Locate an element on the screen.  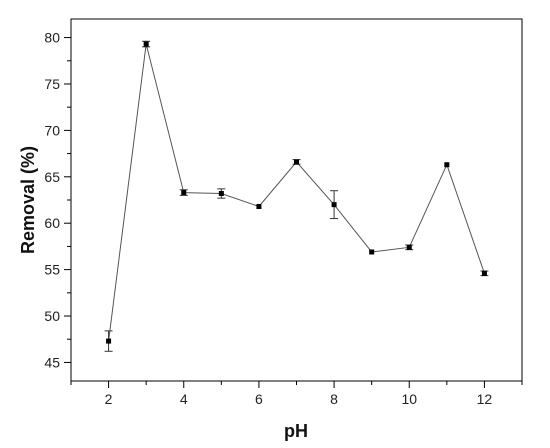
x-axis: 2 4 6 8 10 12 is located at coordinates (296, 394).